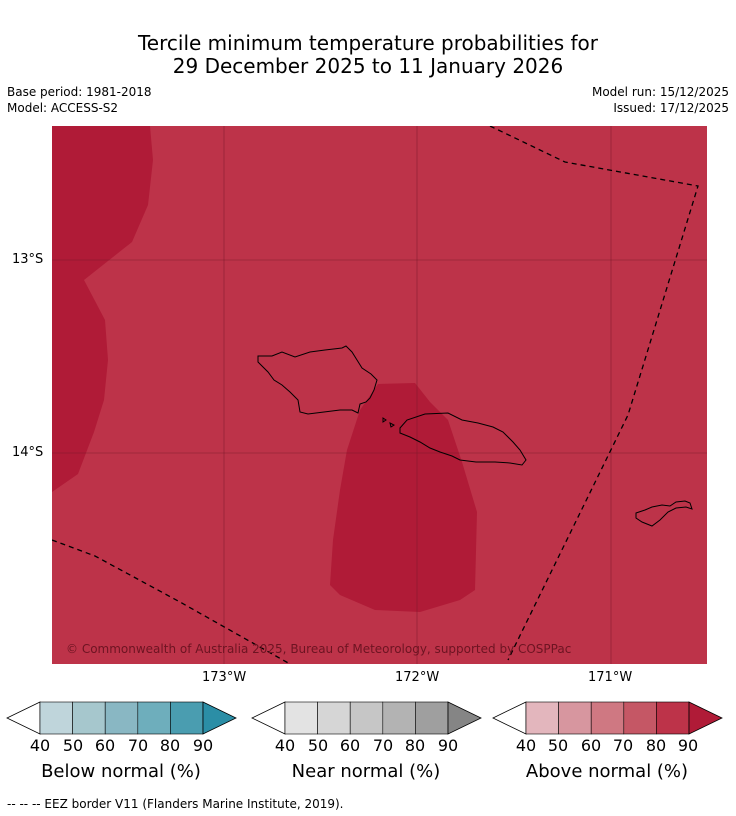 Image resolution: width=736 pixels, height=816 pixels. Describe the element at coordinates (671, 108) in the screenshot. I see `issued-date: Issued: 17/12/2025` at that location.